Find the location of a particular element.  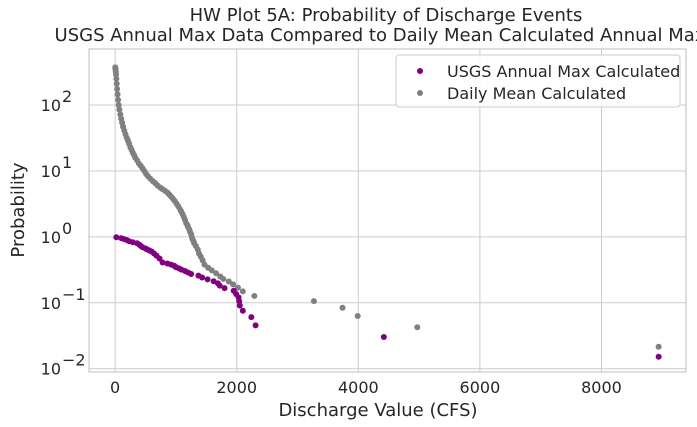

legend-label-daily-mean: Daily Mean Calculated is located at coordinates (536, 93).